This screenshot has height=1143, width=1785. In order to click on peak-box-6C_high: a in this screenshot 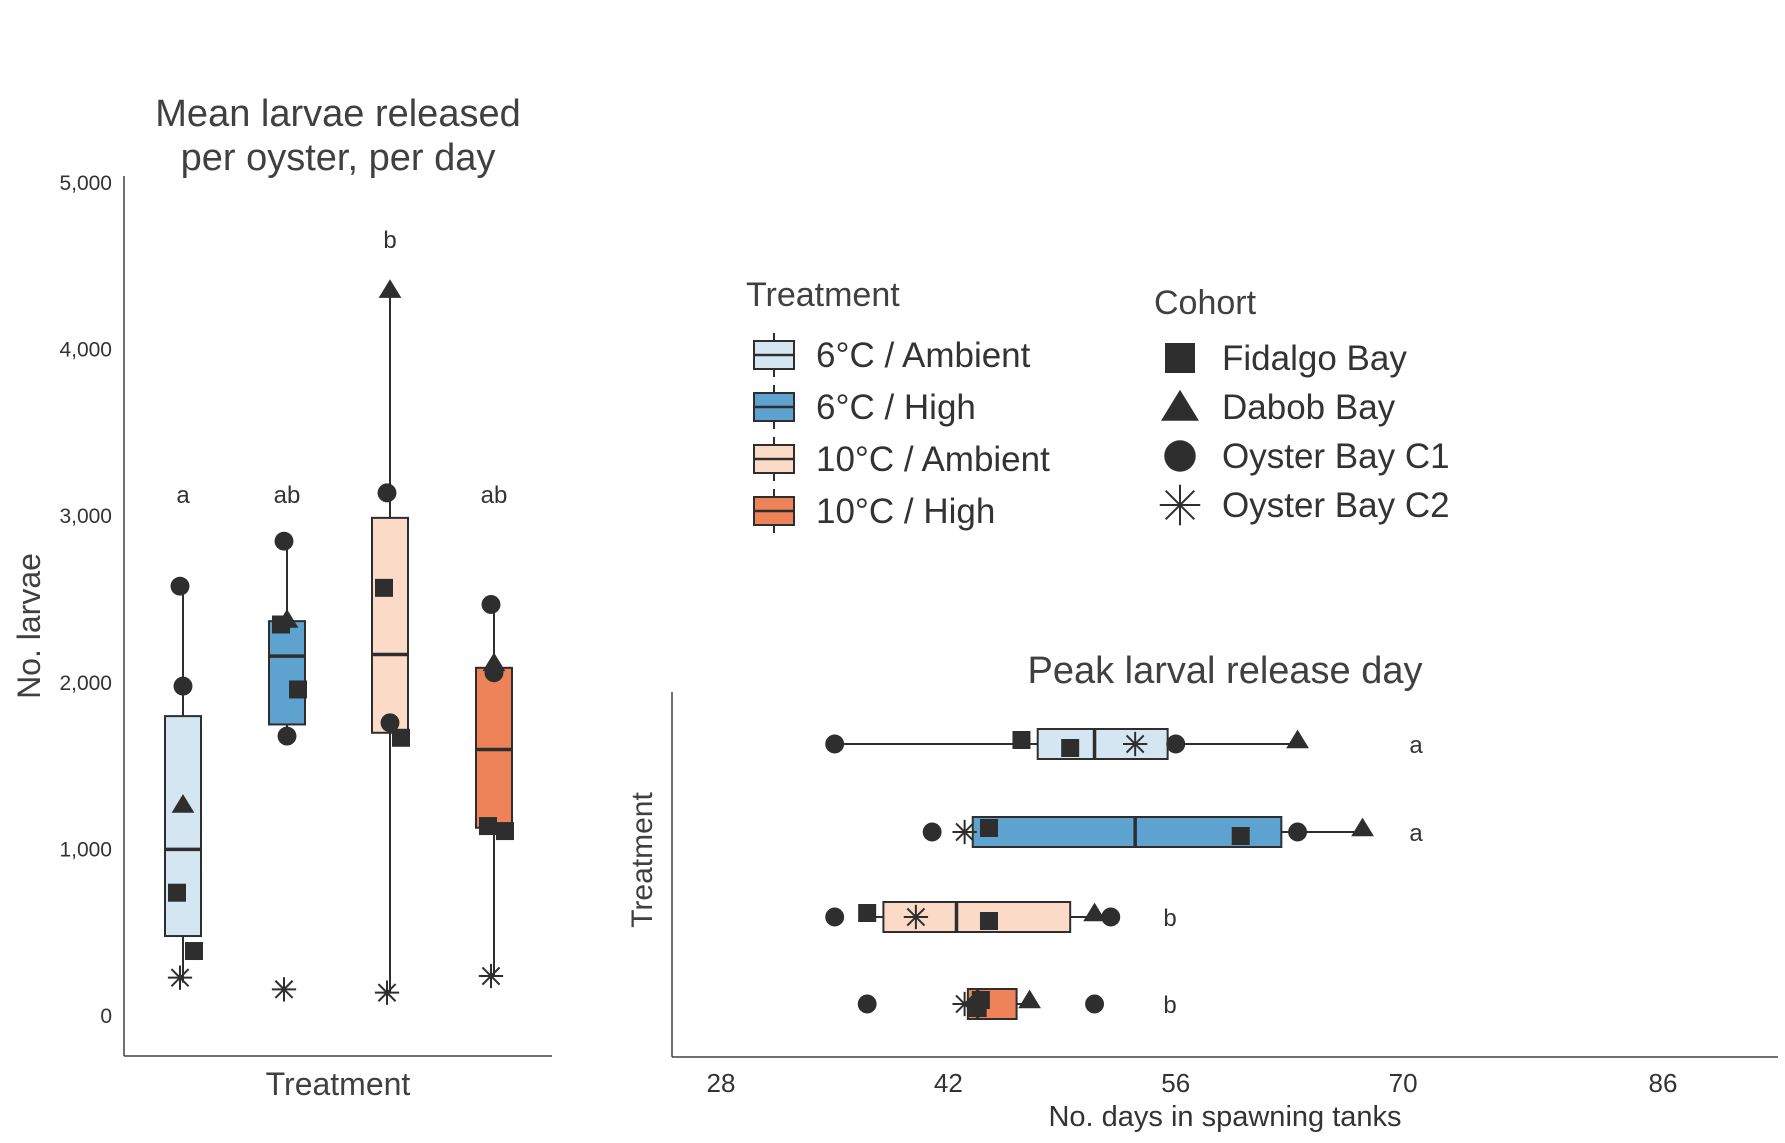, I will do `click(1172, 832)`.